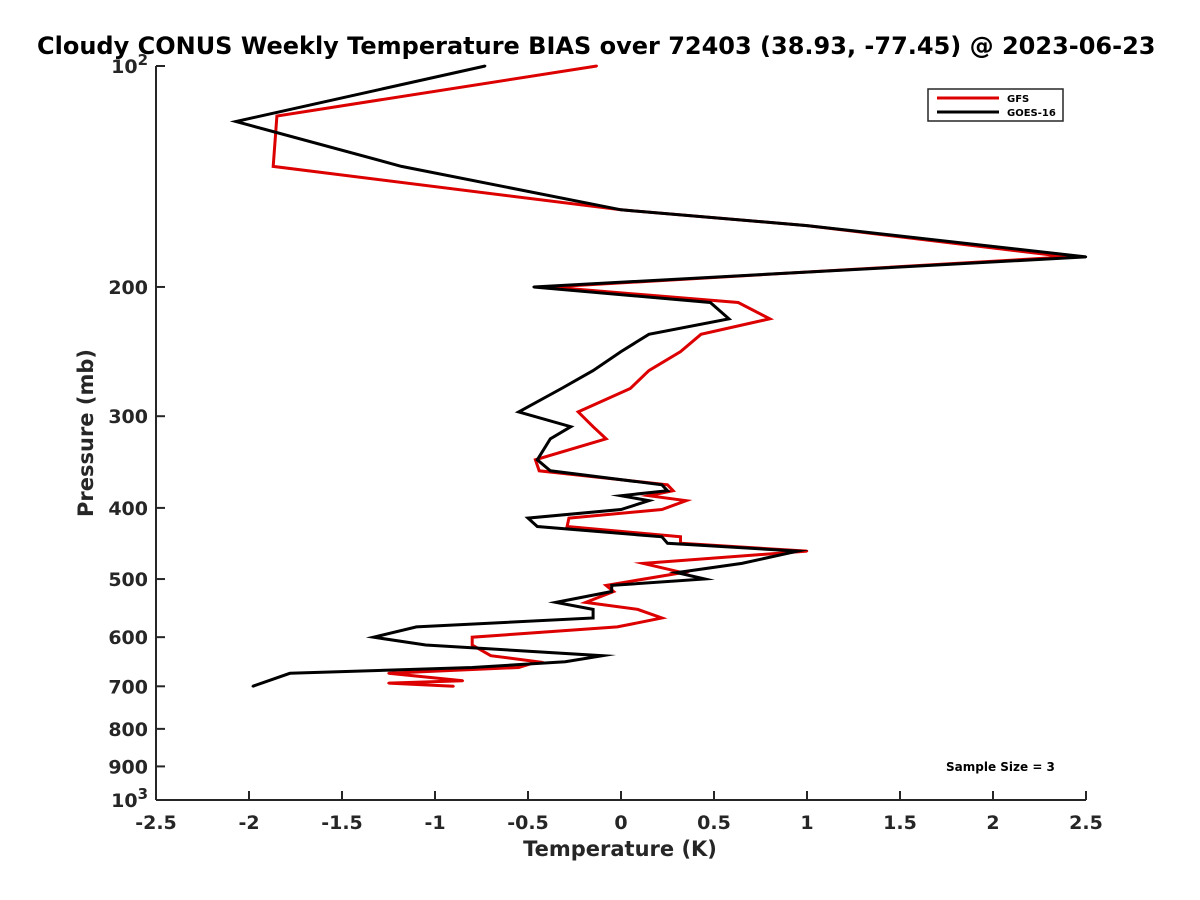 Image resolution: width=1200 pixels, height=900 pixels. What do you see at coordinates (342, 823) in the screenshot?
I see `x-tick-label: -1.5` at bounding box center [342, 823].